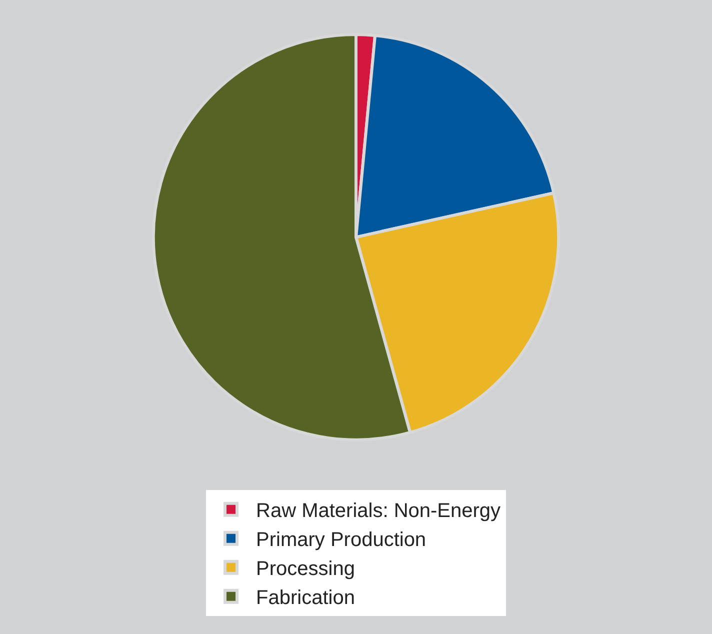 The image size is (712, 634). What do you see at coordinates (378, 511) in the screenshot?
I see `legend-label: Raw Materials: Non-Energy` at bounding box center [378, 511].